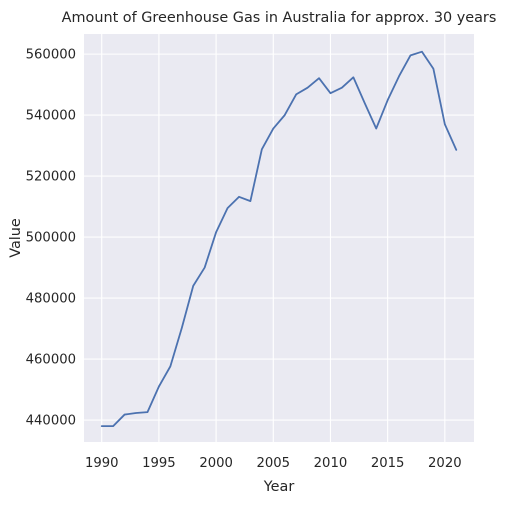 Image resolution: width=517 pixels, height=508 pixels. Describe the element at coordinates (51, 360) in the screenshot. I see `y-tick-label: 460000` at that location.